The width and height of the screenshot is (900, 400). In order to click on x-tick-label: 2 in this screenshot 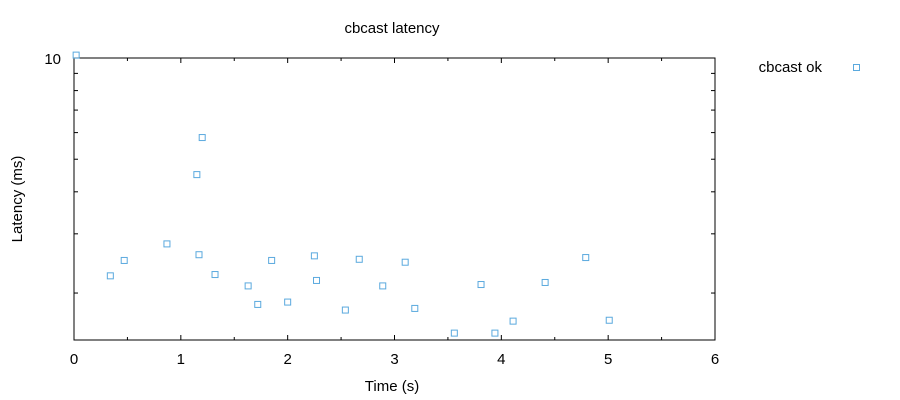, I will do `click(287, 359)`.